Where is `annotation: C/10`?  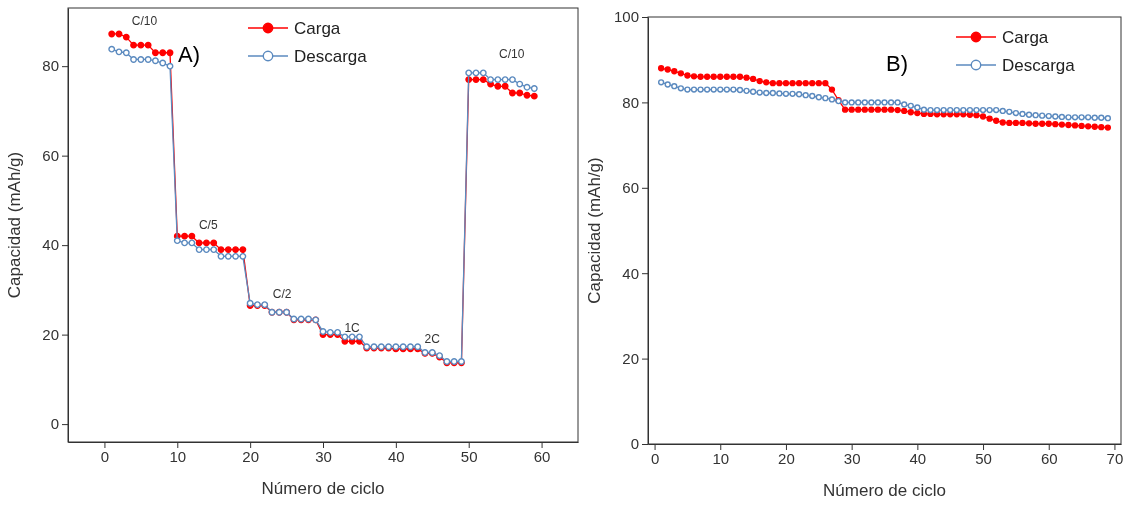 annotation: C/10 is located at coordinates (512, 53).